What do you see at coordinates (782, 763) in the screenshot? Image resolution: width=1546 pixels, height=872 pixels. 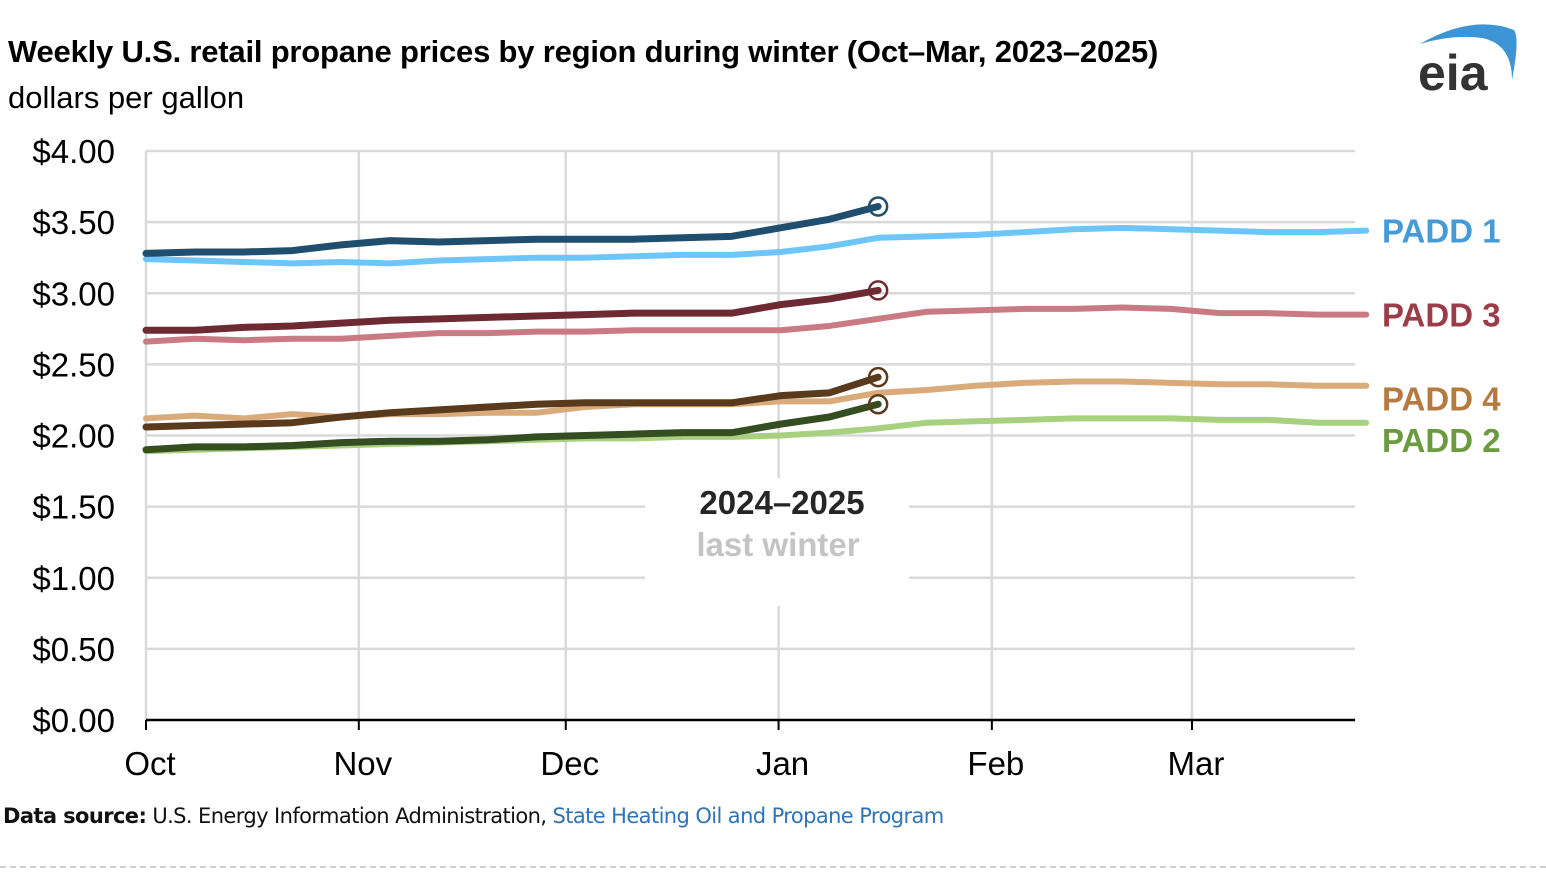 I see `x-tick-label: Jan` at bounding box center [782, 763].